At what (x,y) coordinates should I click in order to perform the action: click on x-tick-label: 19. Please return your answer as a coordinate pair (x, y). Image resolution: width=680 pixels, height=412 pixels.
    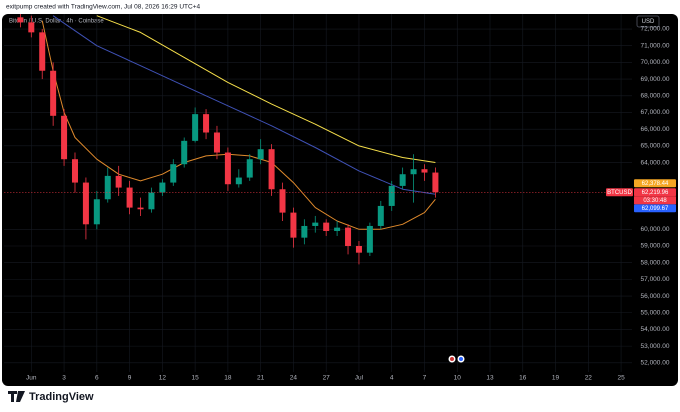
    Looking at the image, I should click on (556, 378).